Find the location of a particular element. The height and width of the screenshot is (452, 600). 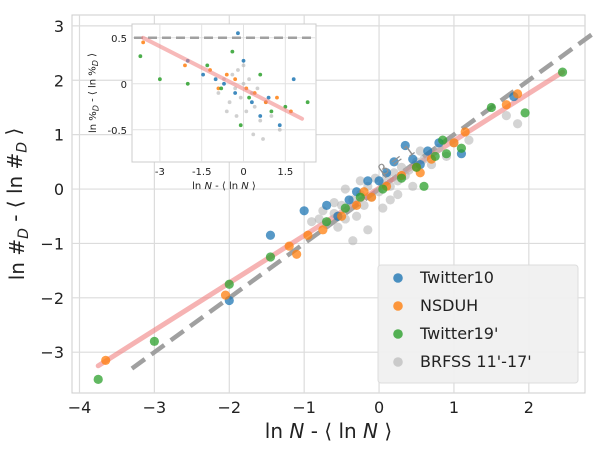

legend-marker-nsduh is located at coordinates (398, 306).